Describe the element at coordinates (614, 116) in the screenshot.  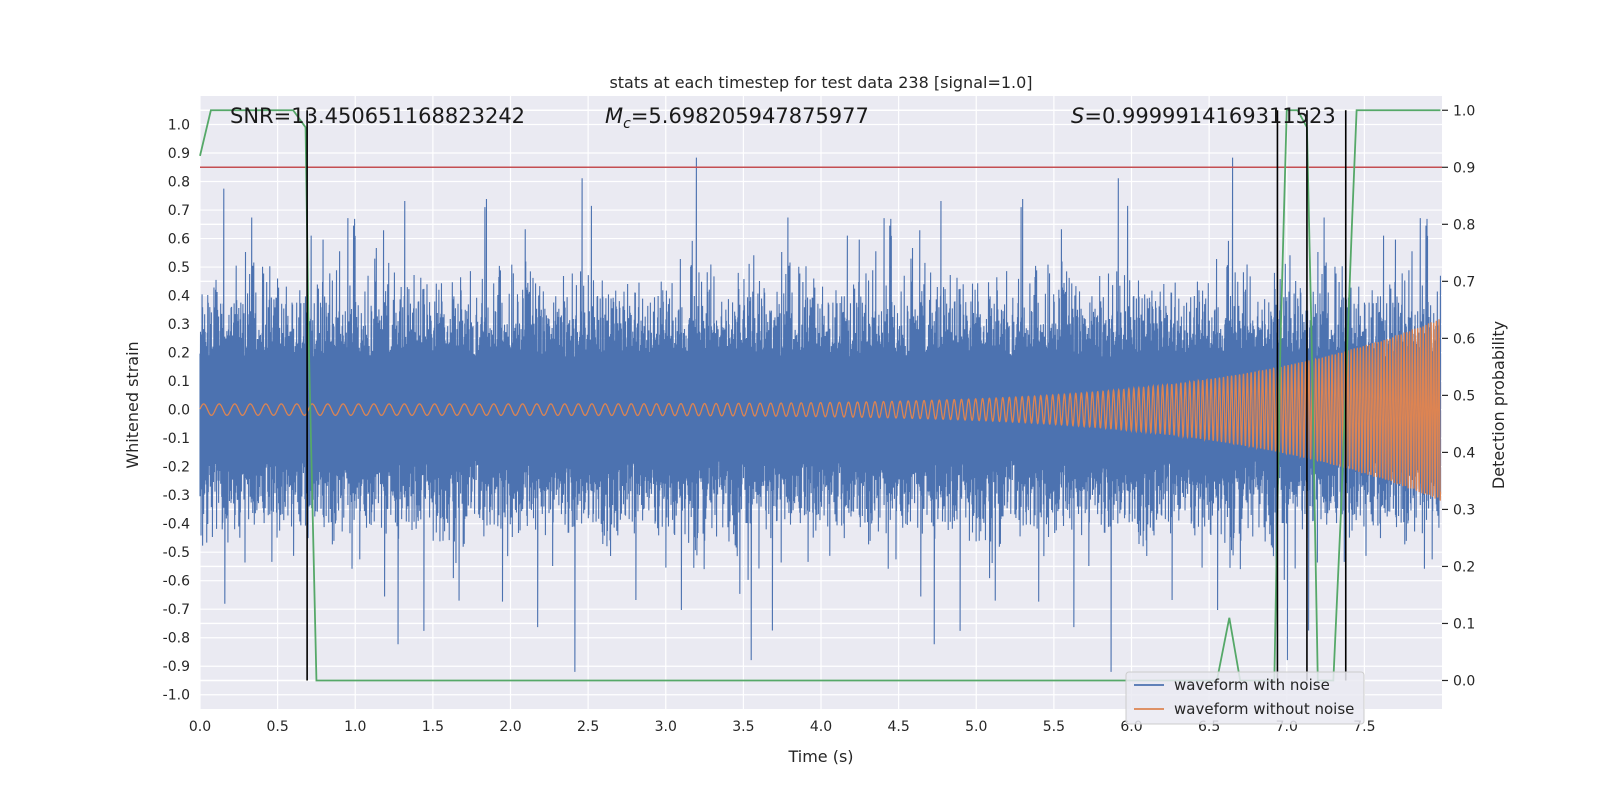
I see `chirp-mass-symbol: M` at that location.